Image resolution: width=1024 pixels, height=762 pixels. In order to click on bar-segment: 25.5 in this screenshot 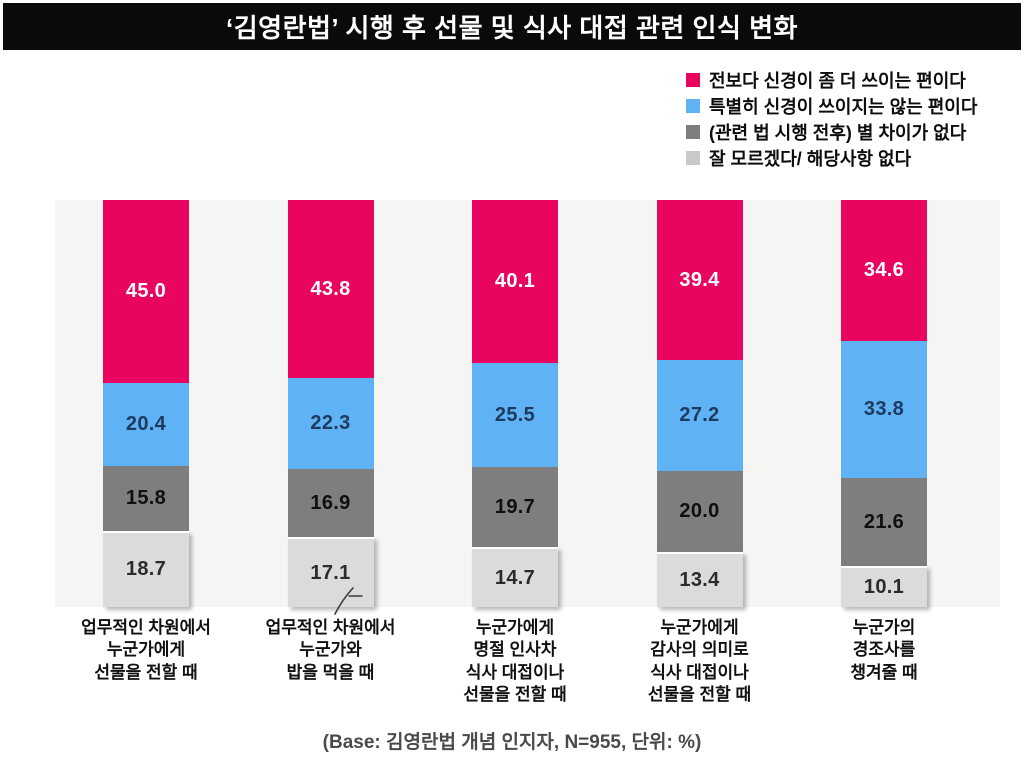, I will do `click(515, 415)`.